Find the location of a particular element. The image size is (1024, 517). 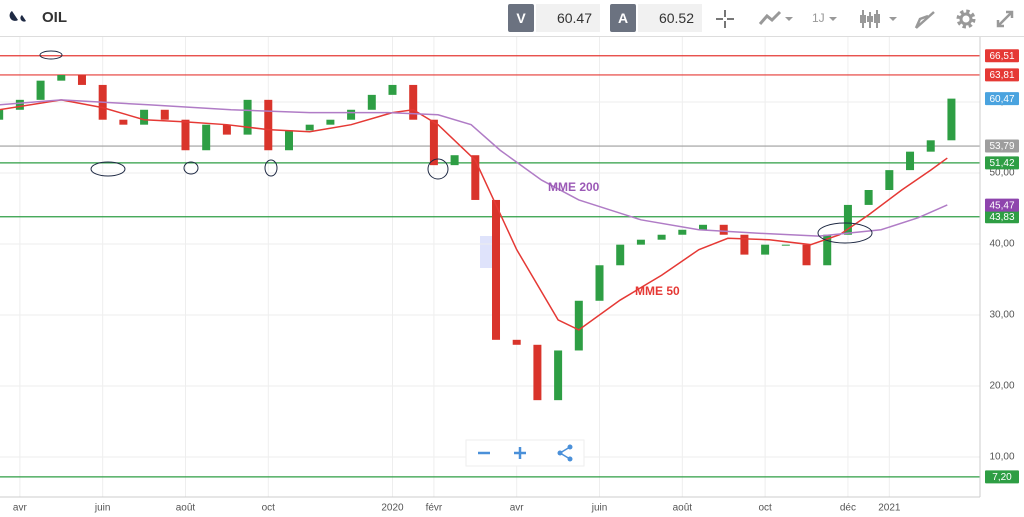

chart-type-button is located at coordinates (776, 19).